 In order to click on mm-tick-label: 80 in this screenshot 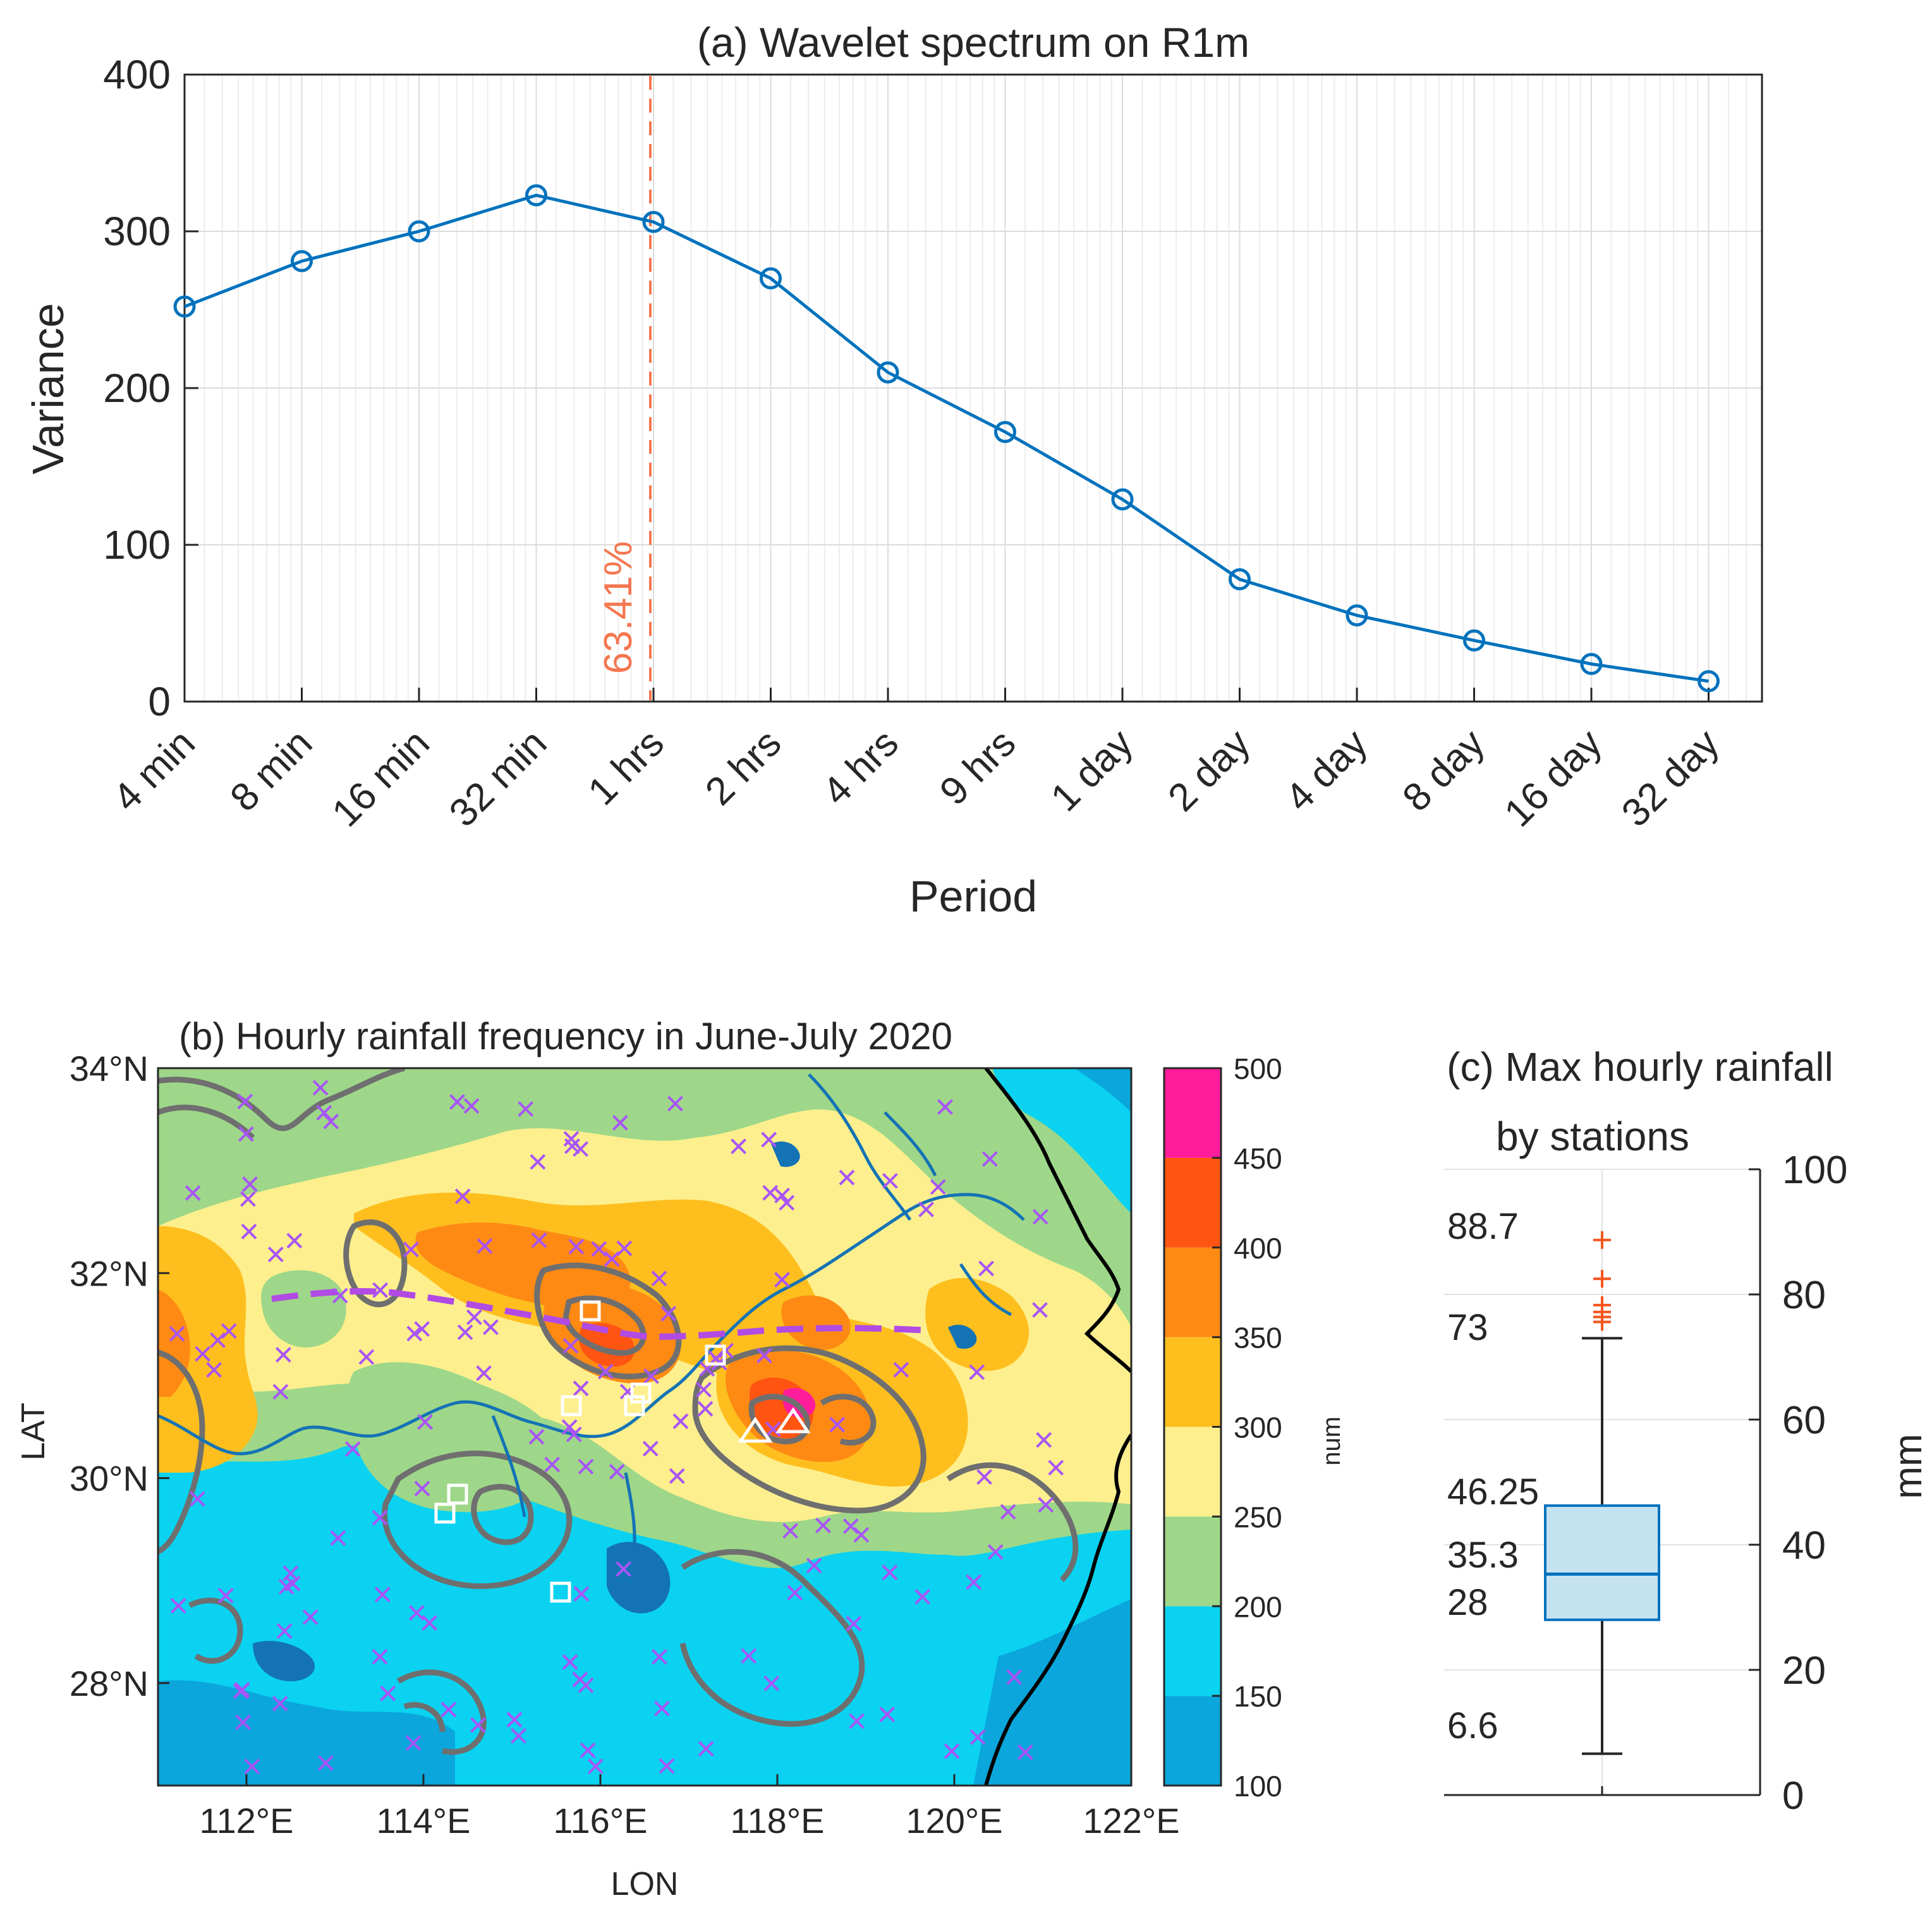, I will do `click(1804, 1295)`.